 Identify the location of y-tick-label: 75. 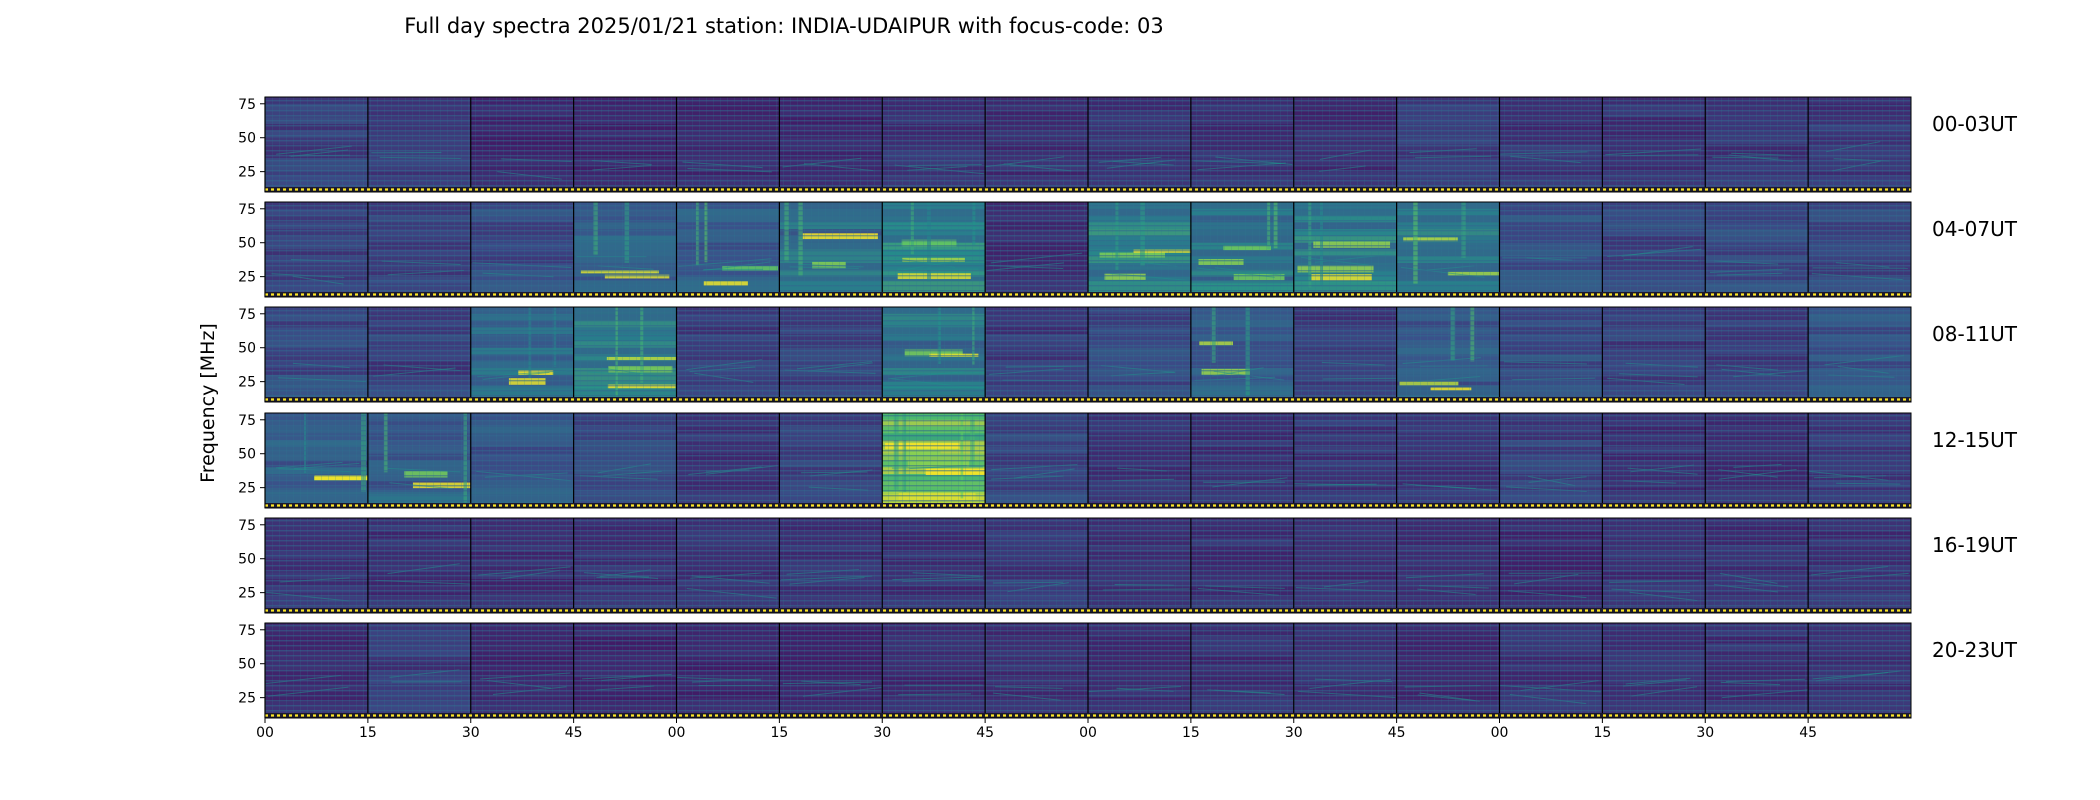
(247, 315).